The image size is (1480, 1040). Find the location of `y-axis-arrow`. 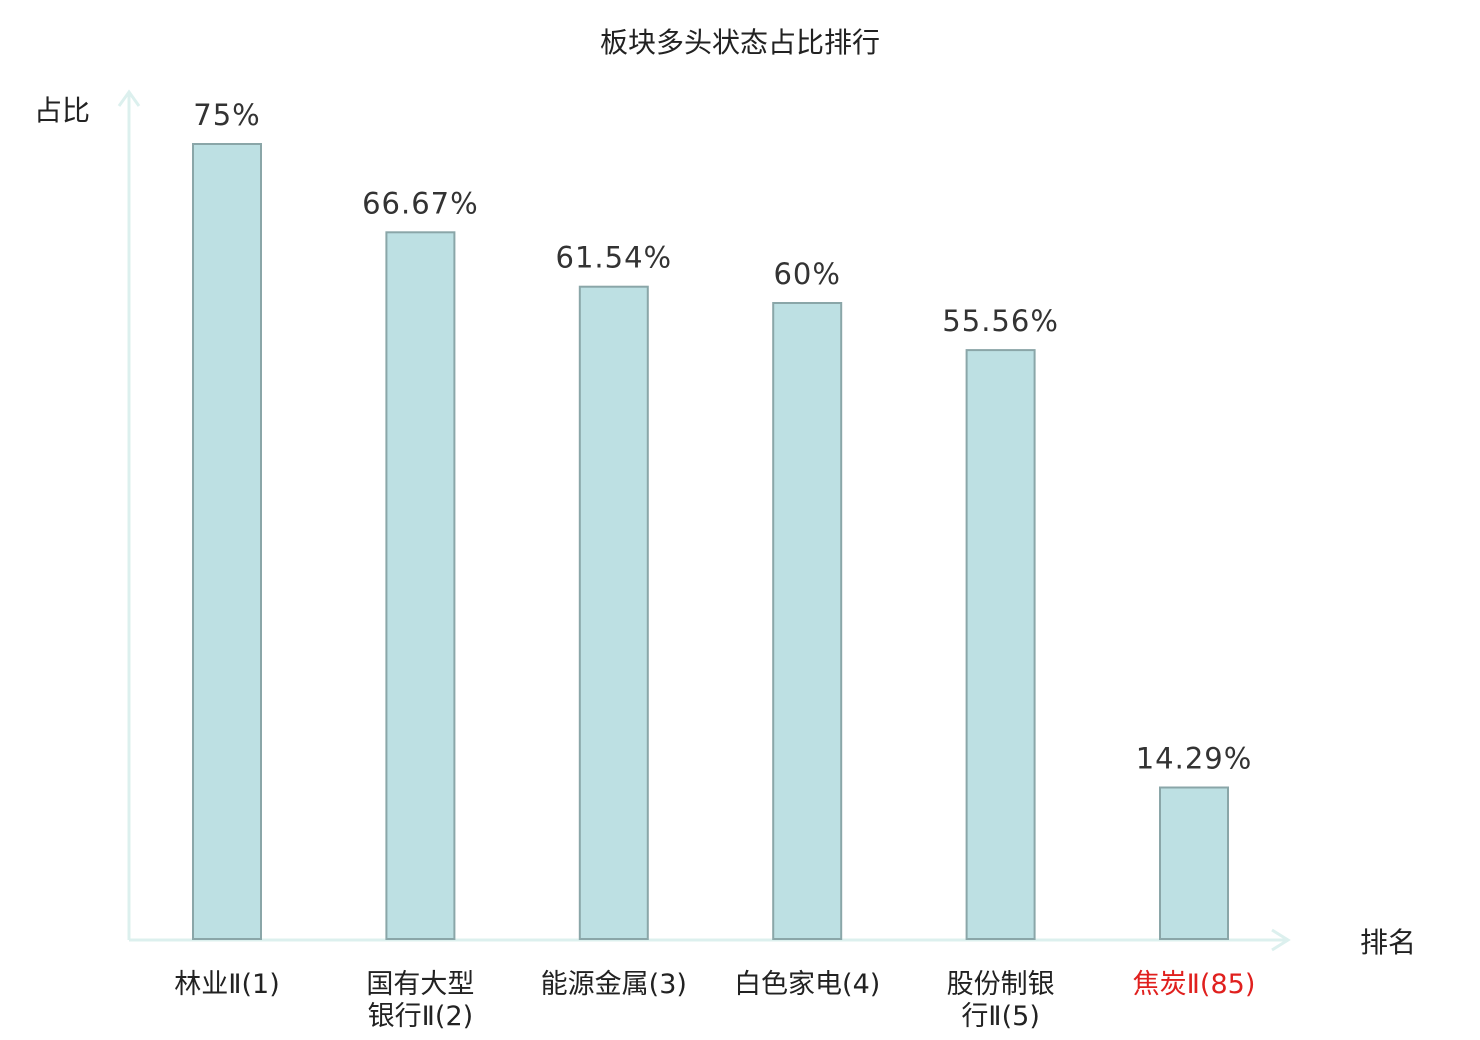

y-axis-arrow is located at coordinates (129, 98).